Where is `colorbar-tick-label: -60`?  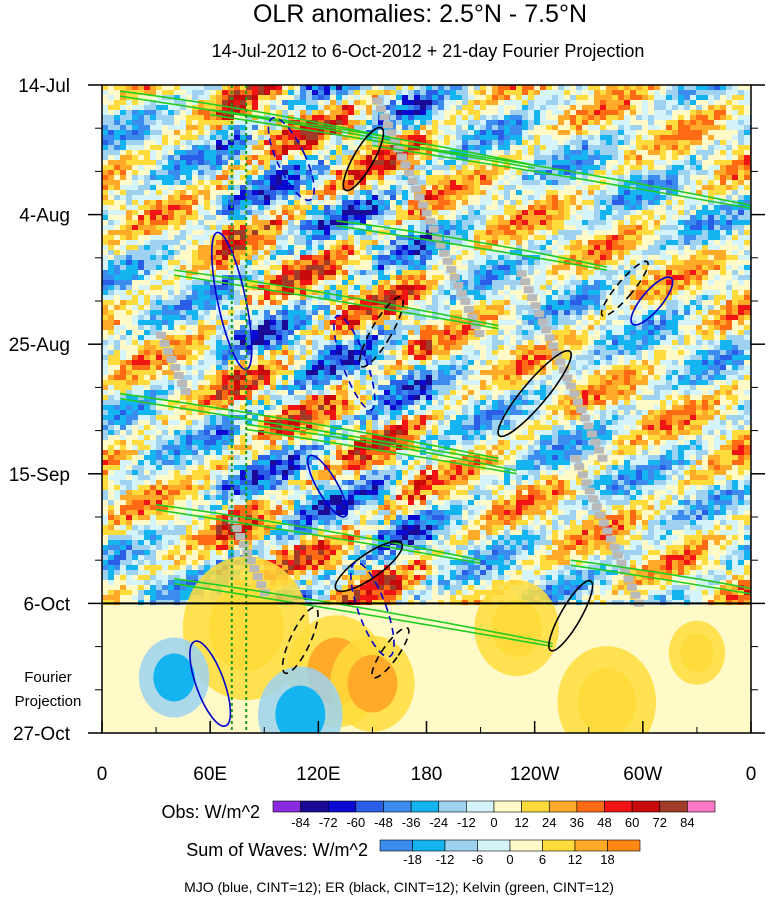 colorbar-tick-label: -60 is located at coordinates (355, 822).